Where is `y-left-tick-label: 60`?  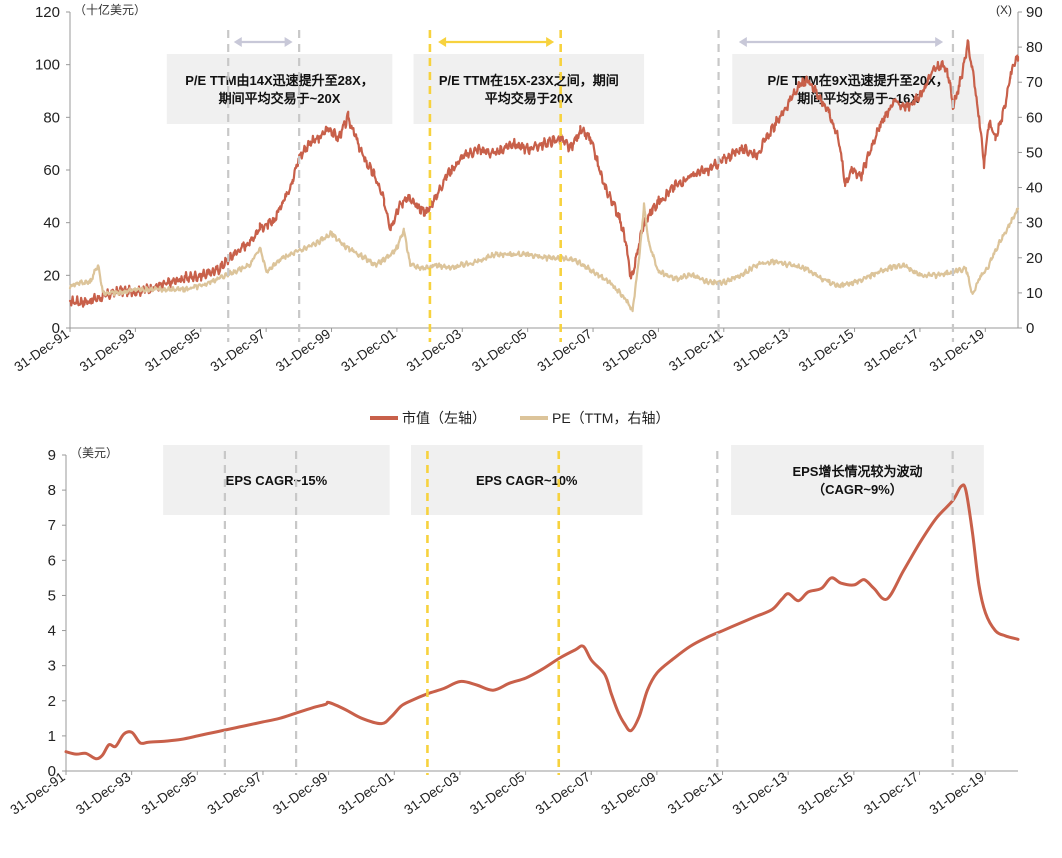
y-left-tick-label: 60 is located at coordinates (51, 170).